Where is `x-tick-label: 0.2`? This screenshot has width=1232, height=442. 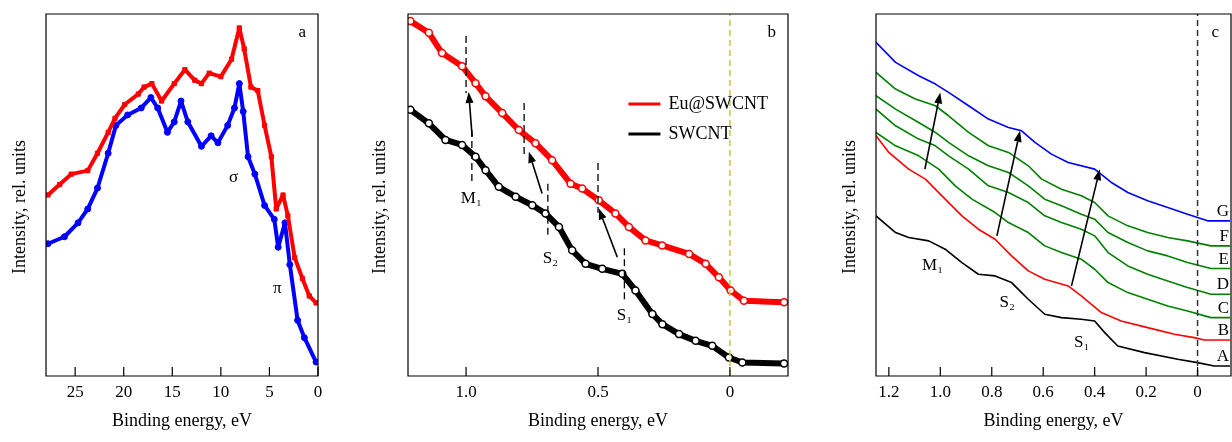
x-tick-label: 0.2 is located at coordinates (1146, 391).